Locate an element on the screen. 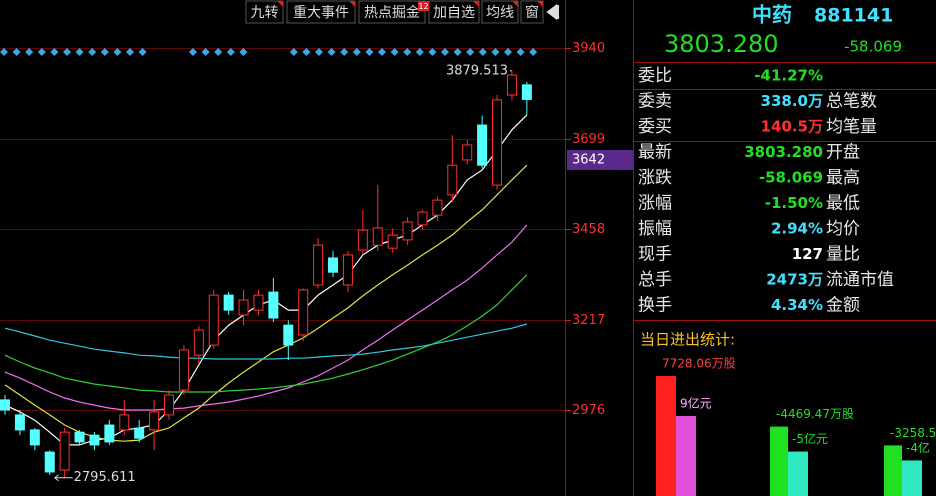 This screenshot has width=936, height=496. price-tag-label: 3642 is located at coordinates (588, 159).